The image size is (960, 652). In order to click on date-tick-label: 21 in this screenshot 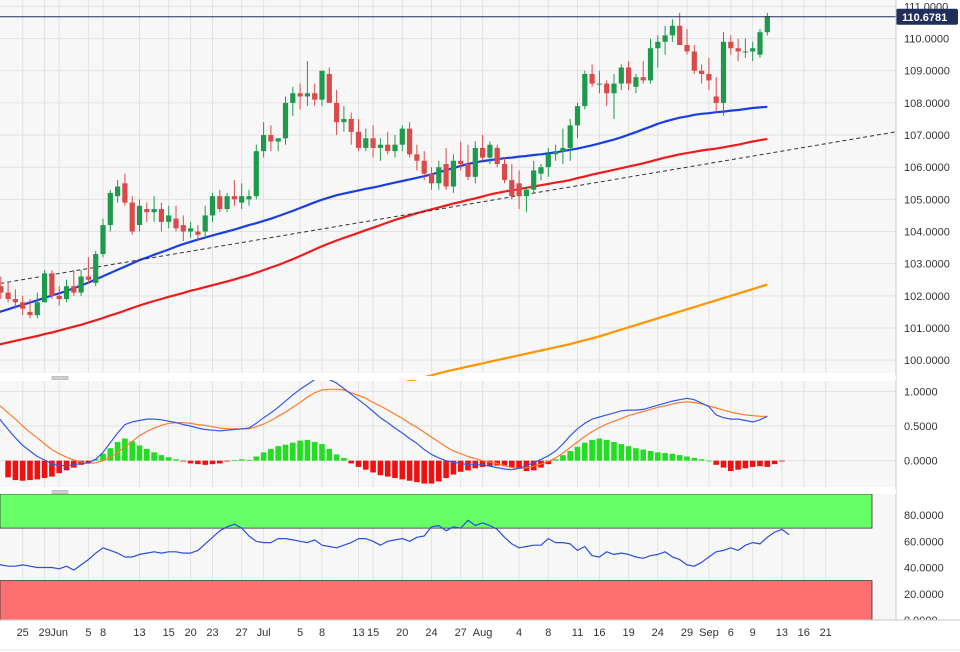, I will do `click(826, 633)`.